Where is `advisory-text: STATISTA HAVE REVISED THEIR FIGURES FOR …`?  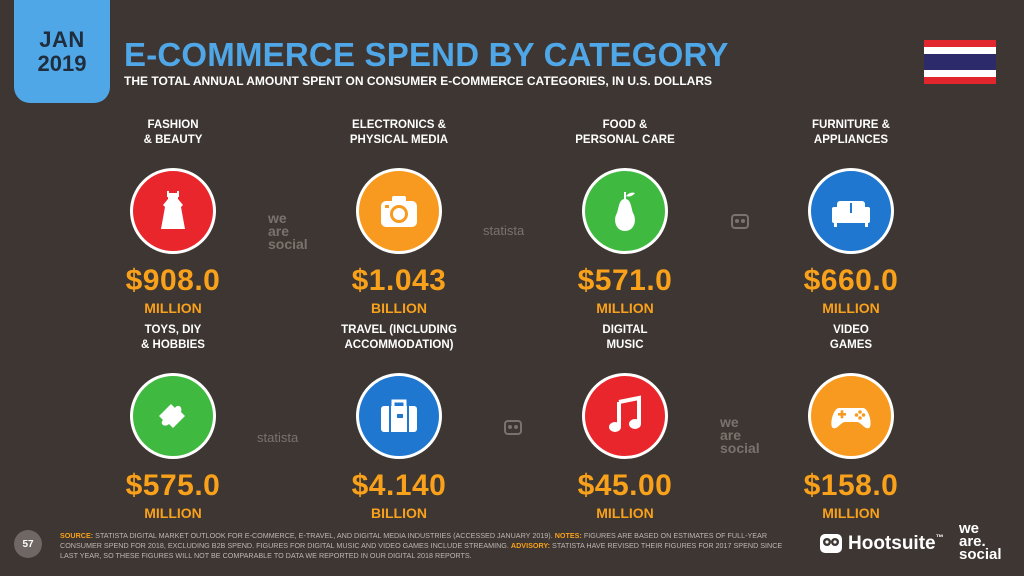
advisory-text: STATISTA HAVE REVISED THEIR FIGURES FOR … is located at coordinates (421, 550).